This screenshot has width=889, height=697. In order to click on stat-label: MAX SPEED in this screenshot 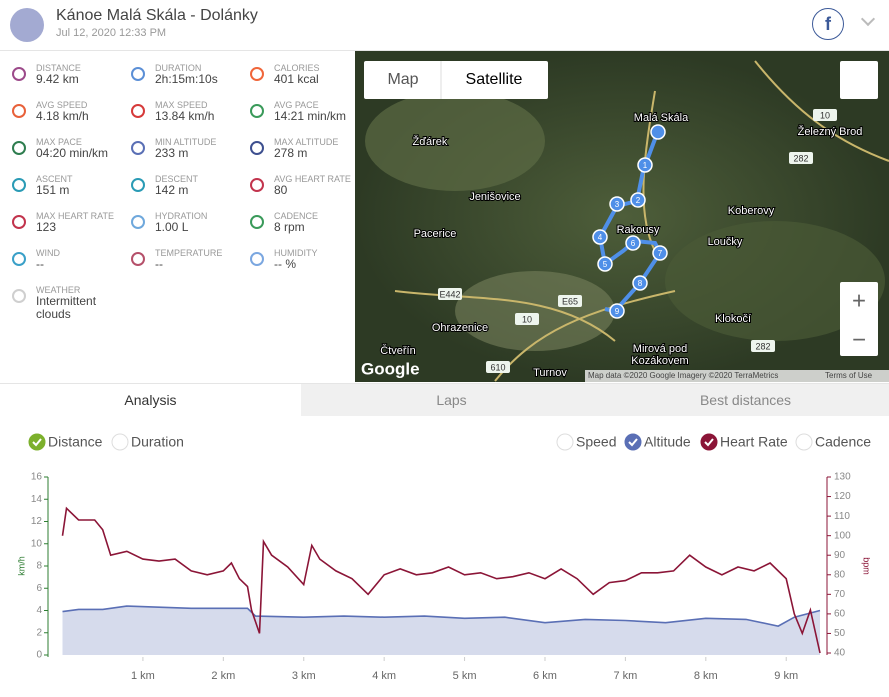, I will do `click(181, 105)`.